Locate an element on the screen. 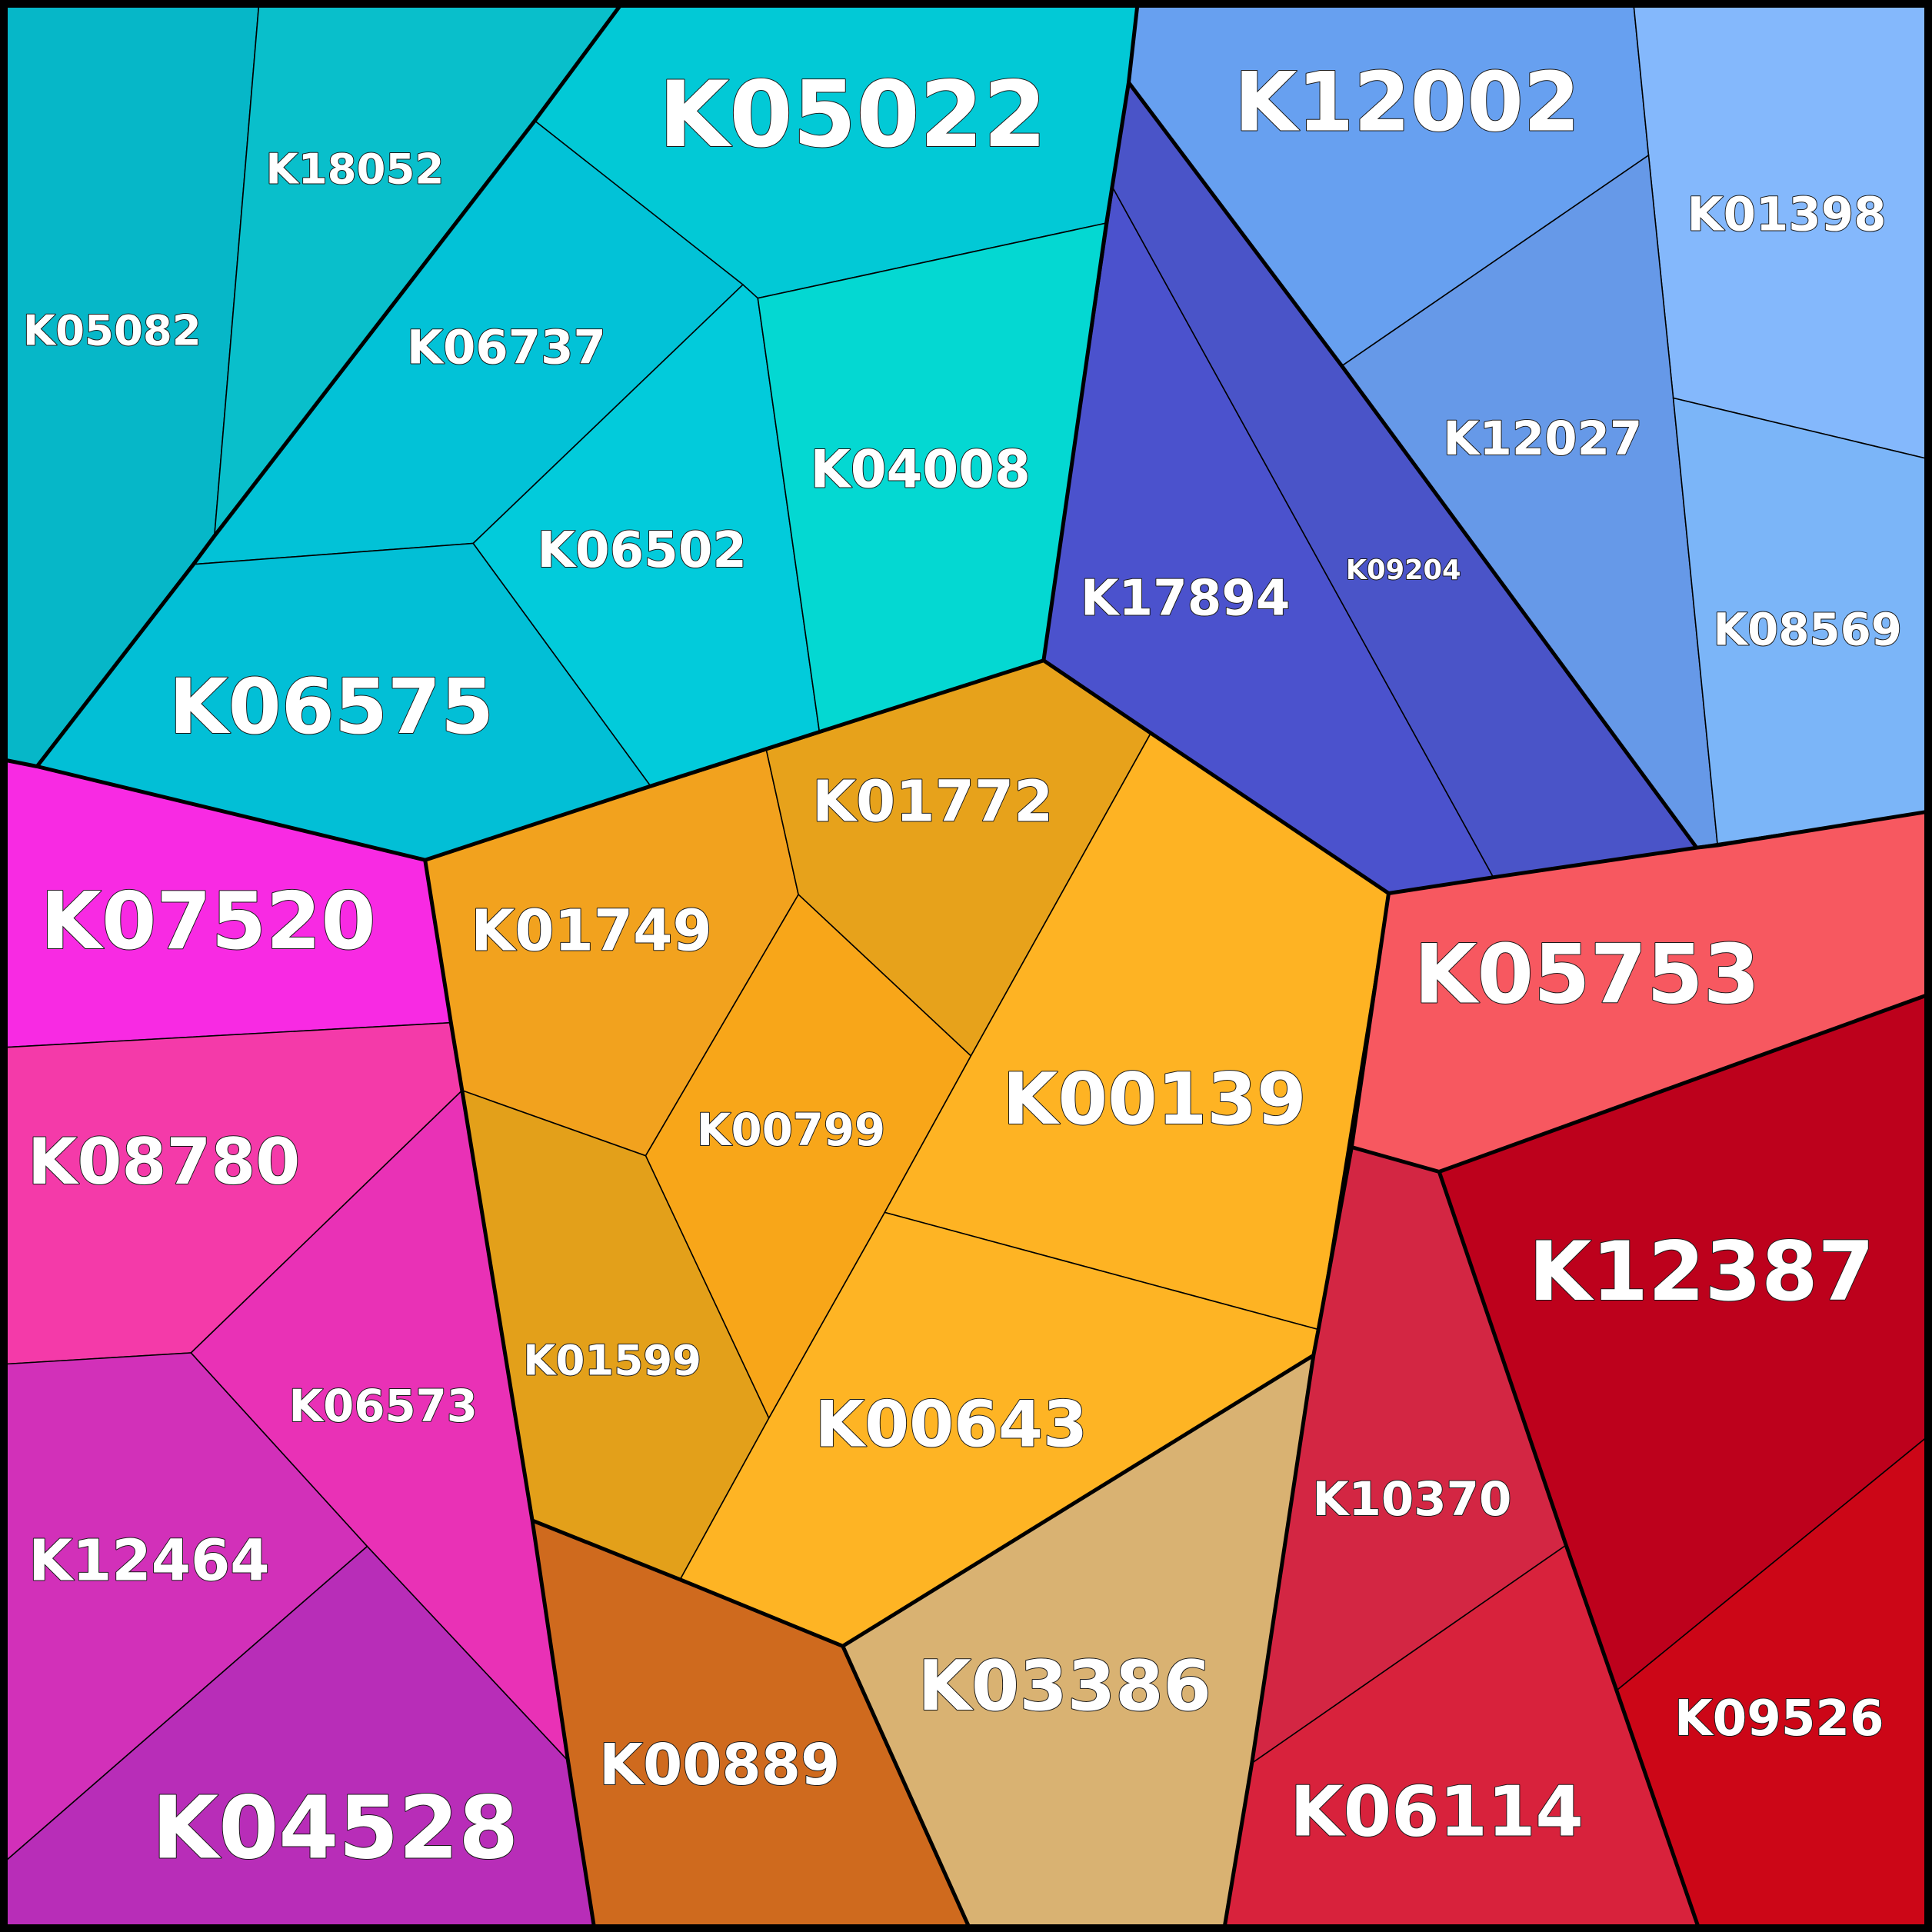 The image size is (1932, 1932). cell-label-k18052: K18052 is located at coordinates (354, 169).